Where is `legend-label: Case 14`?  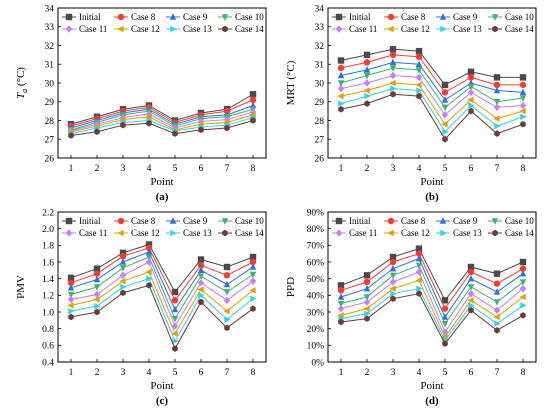
legend-label: Case 14 is located at coordinates (249, 233).